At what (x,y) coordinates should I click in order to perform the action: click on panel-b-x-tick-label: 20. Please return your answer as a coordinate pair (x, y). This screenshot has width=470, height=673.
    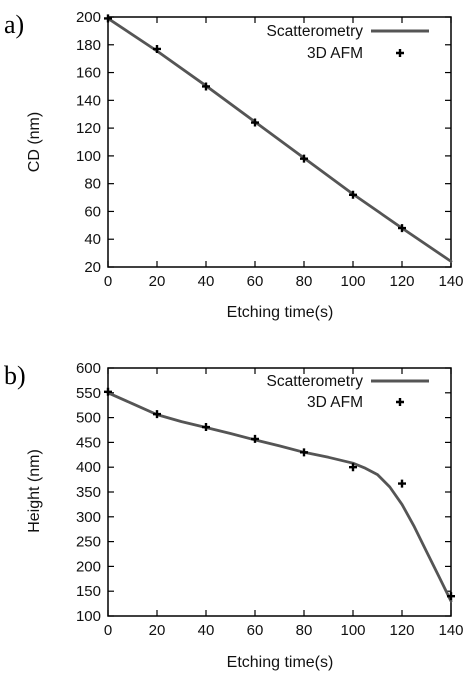
    Looking at the image, I should click on (157, 630).